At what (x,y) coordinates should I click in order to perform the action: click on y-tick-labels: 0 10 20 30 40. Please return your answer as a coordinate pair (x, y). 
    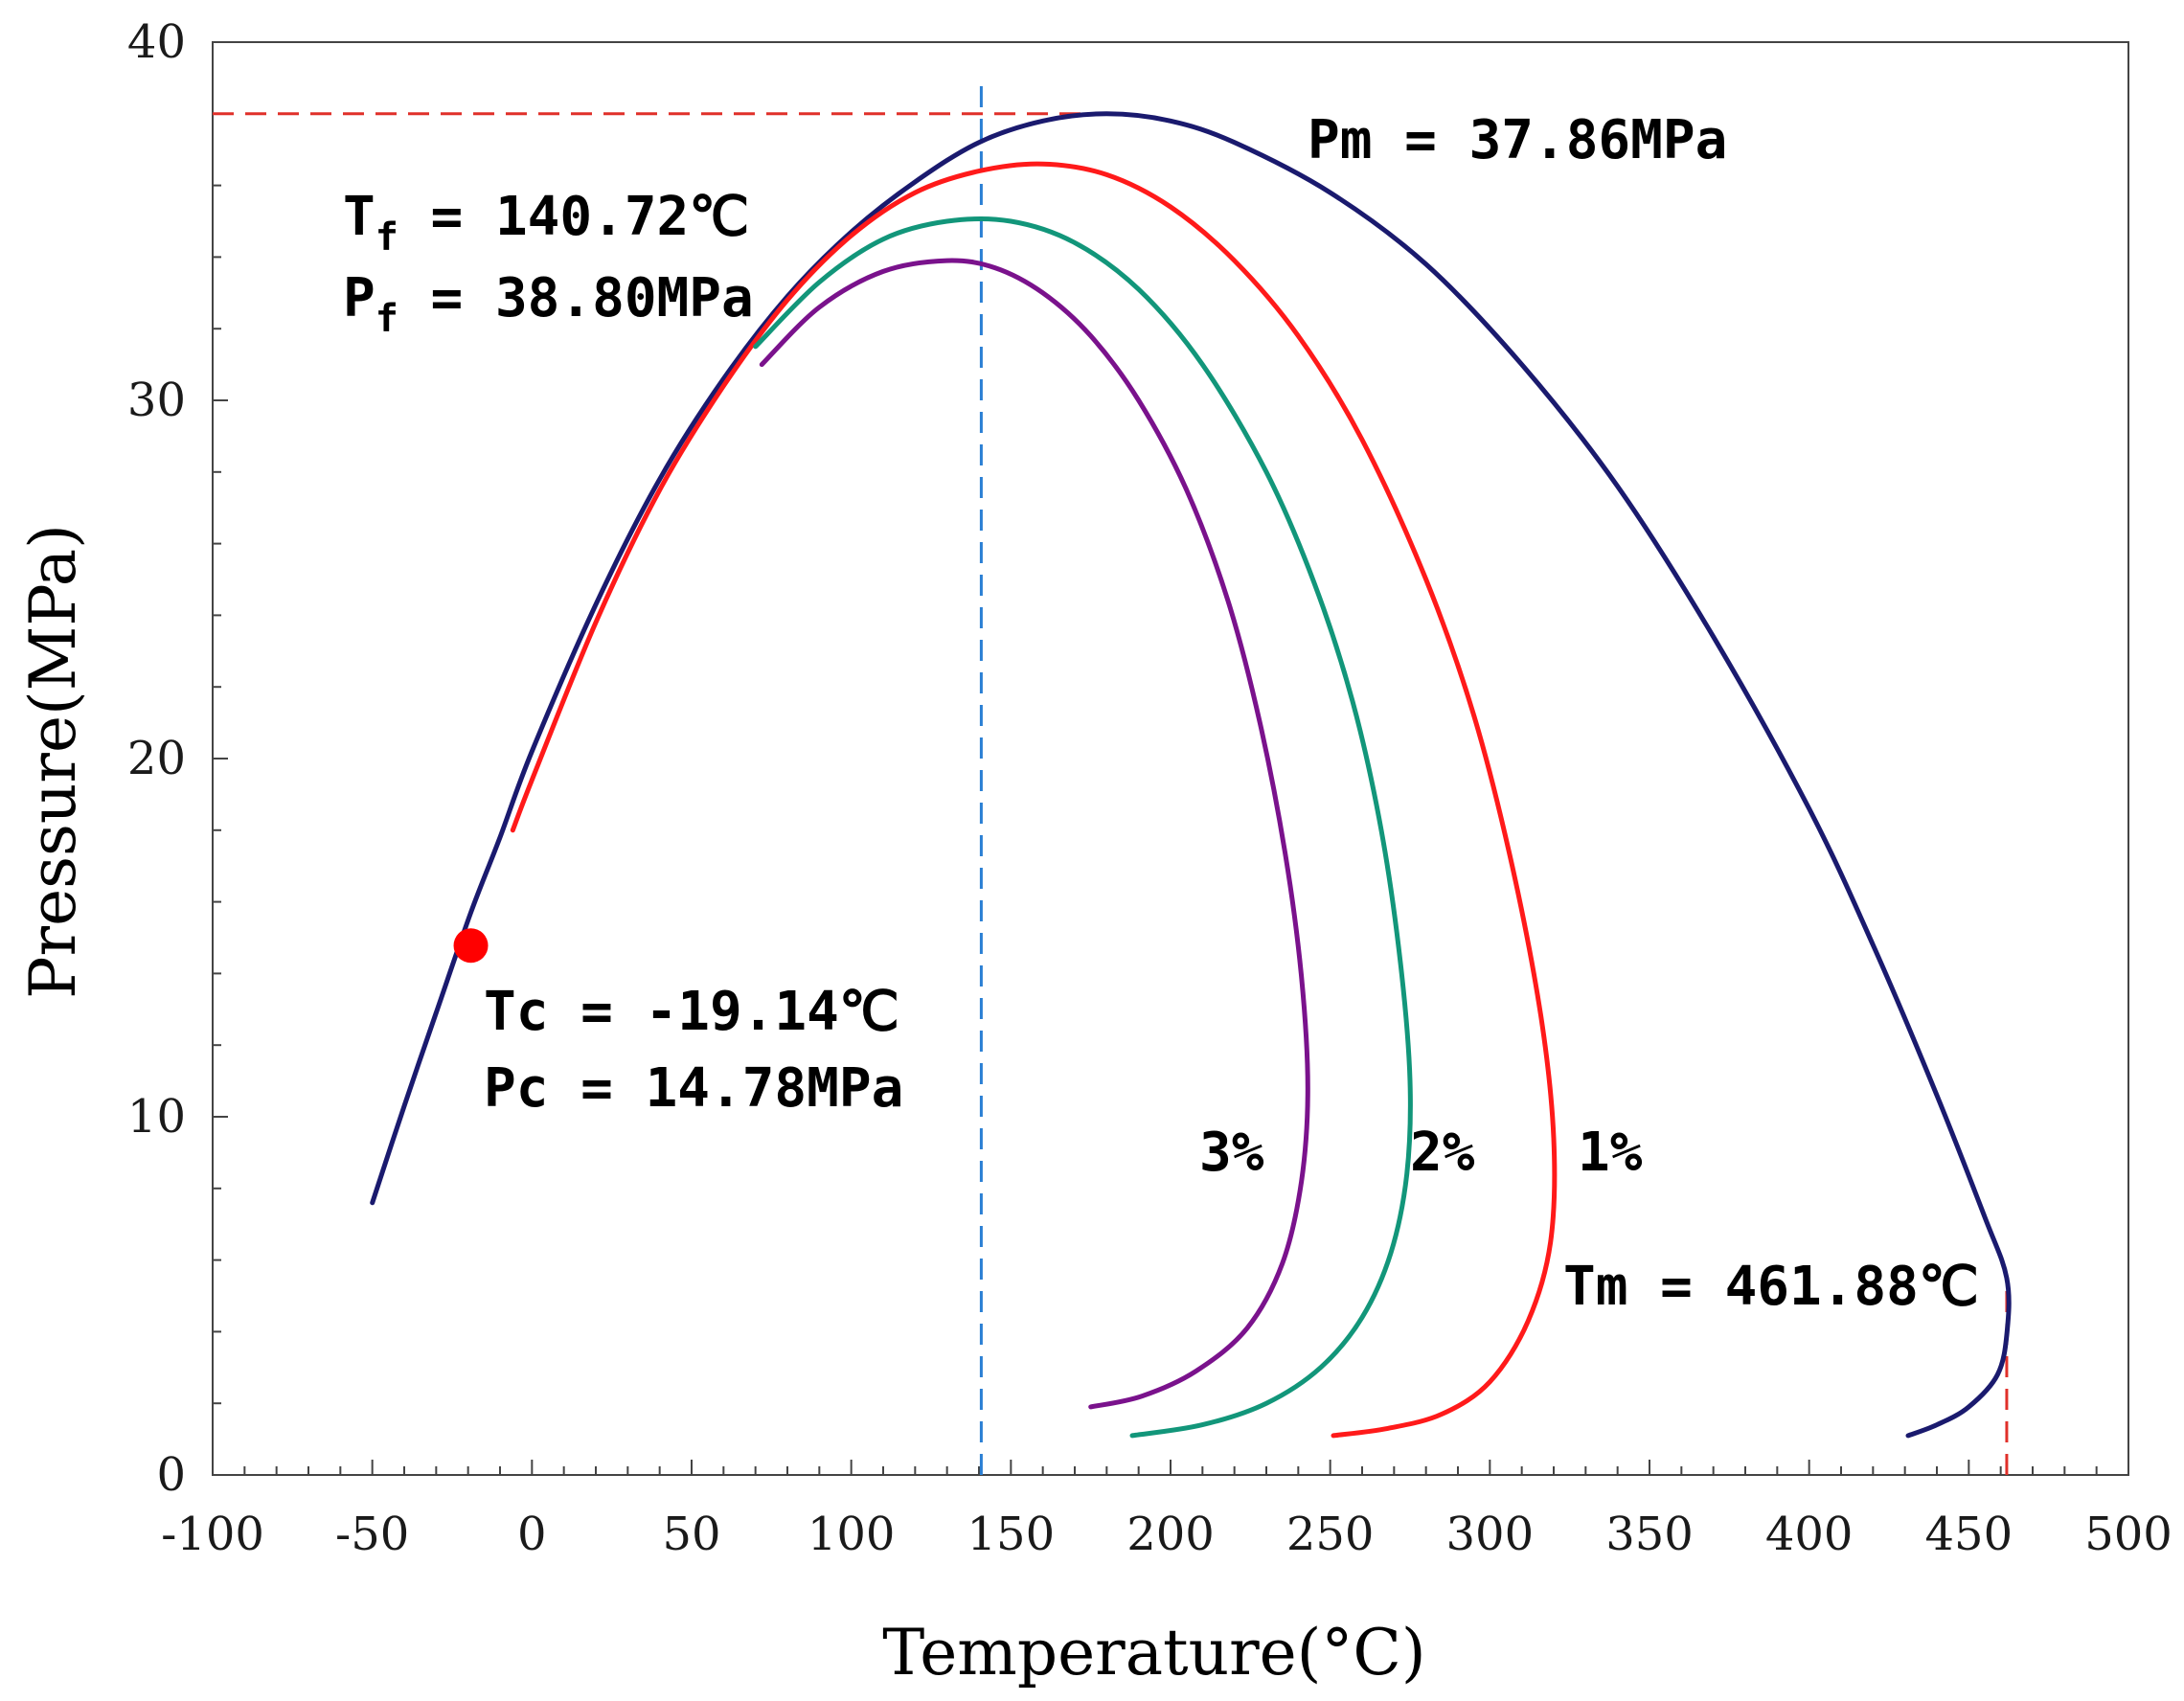
    Looking at the image, I should click on (156, 758).